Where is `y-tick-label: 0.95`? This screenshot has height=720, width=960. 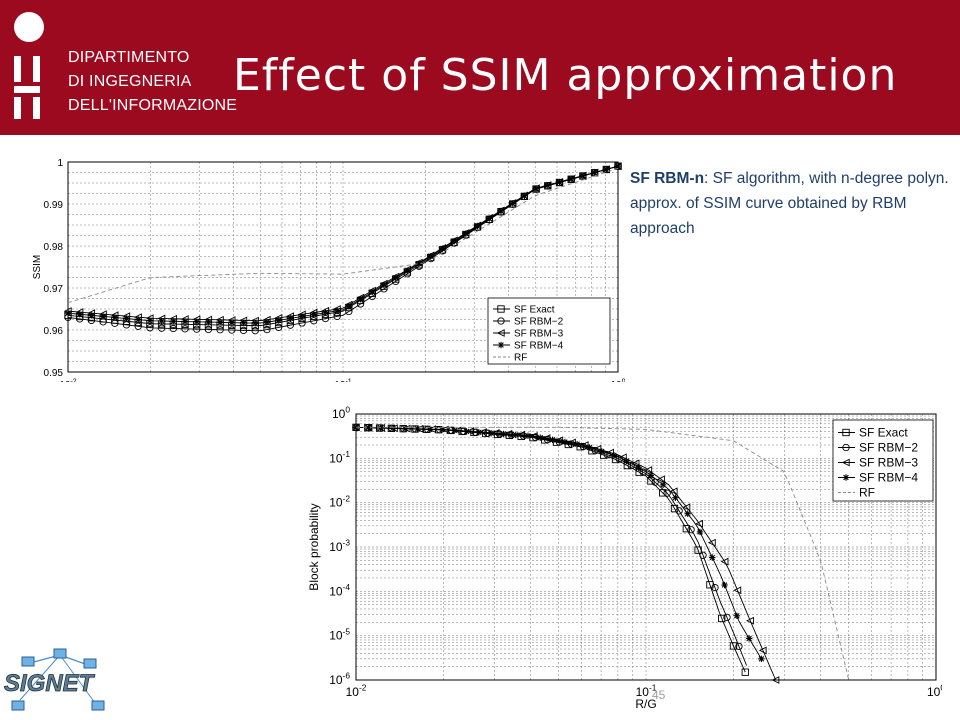 y-tick-label: 0.95 is located at coordinates (54, 373).